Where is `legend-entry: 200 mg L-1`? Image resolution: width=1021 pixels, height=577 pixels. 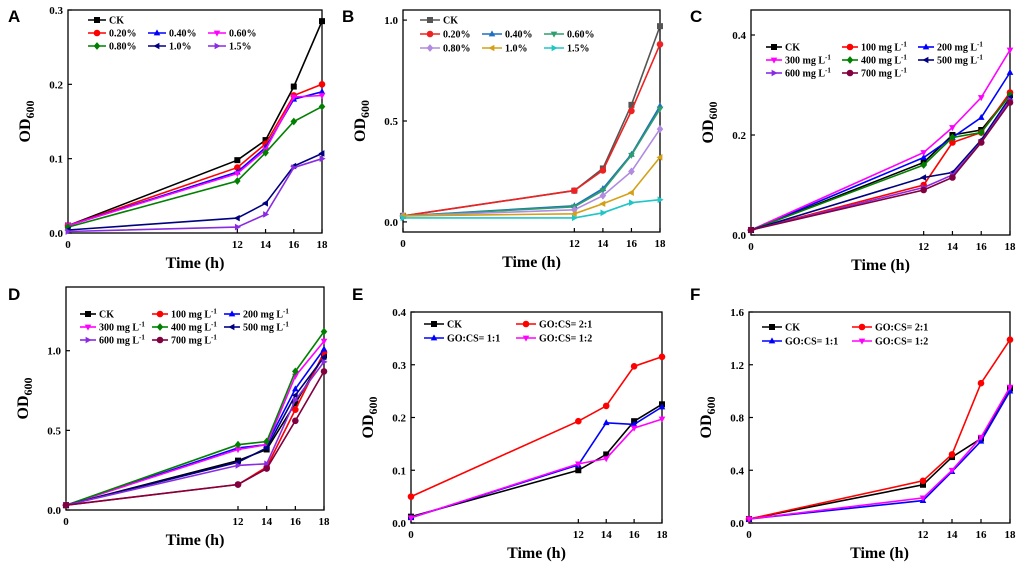 legend-entry: 200 mg L-1 is located at coordinates (256, 314).